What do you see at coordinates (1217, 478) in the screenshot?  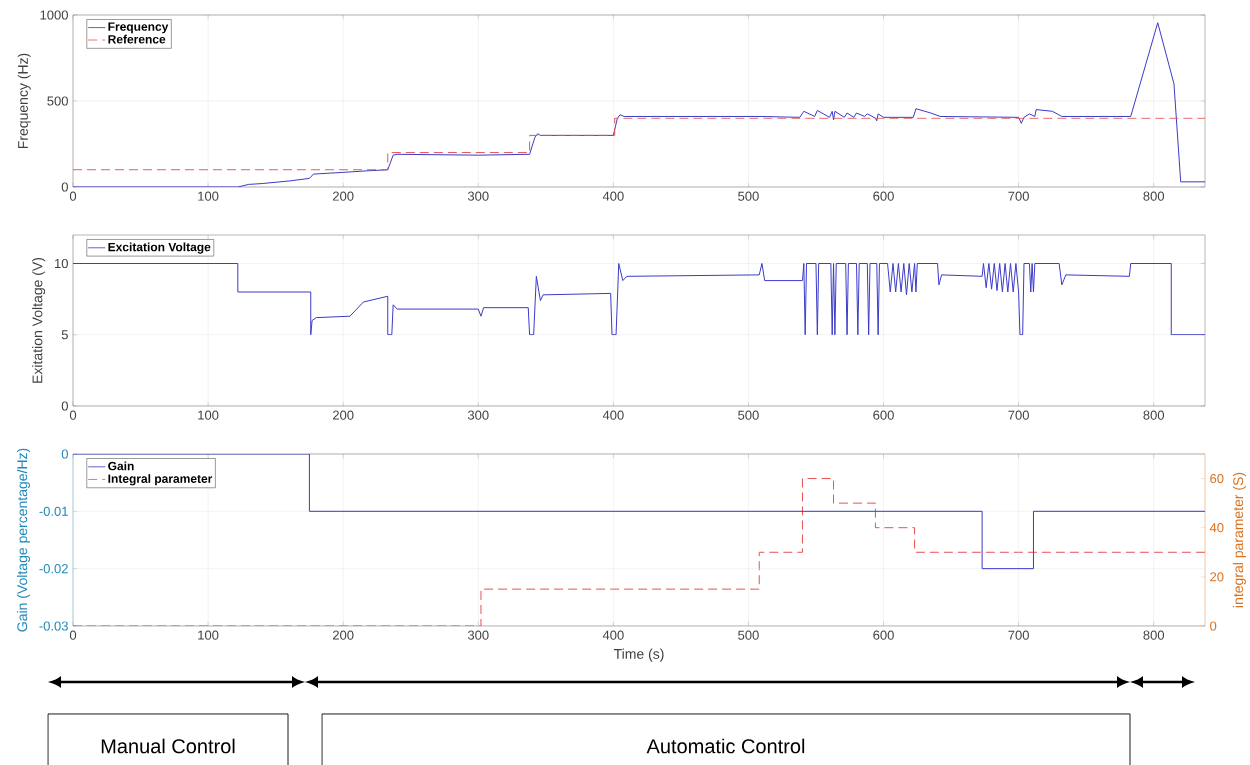 I see `y2-tick-label: 60` at bounding box center [1217, 478].